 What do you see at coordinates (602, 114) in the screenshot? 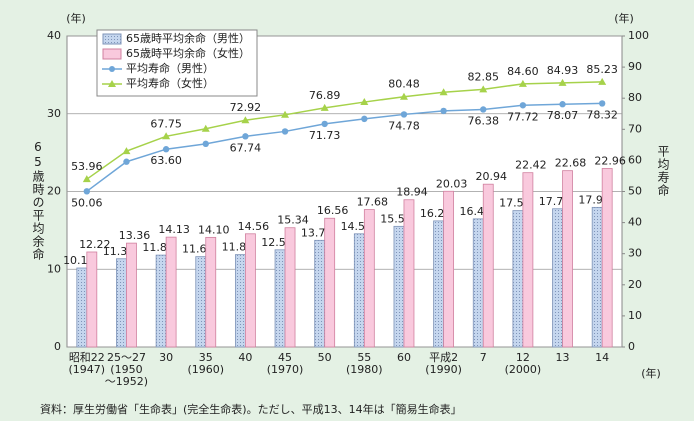
I see `data-label: 78.32` at bounding box center [602, 114].